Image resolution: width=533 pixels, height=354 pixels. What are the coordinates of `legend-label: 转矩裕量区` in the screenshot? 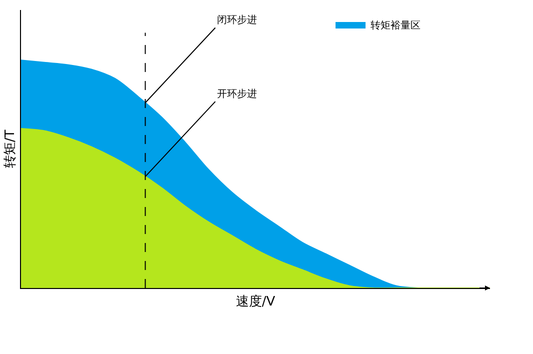 It's located at (395, 25).